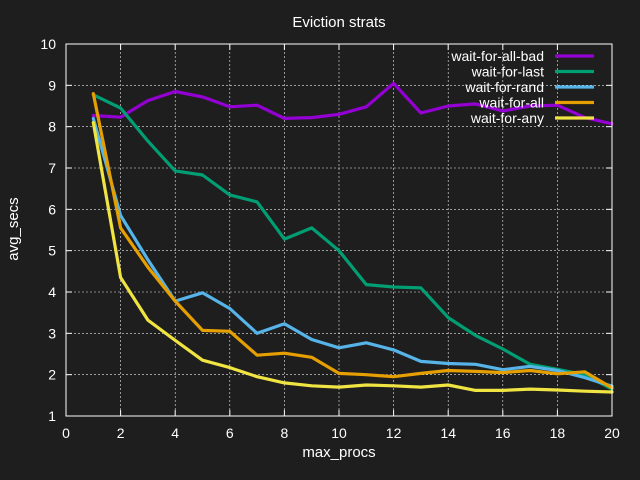  Describe the element at coordinates (338, 452) in the screenshot. I see `x-axis-label: max_procs` at that location.